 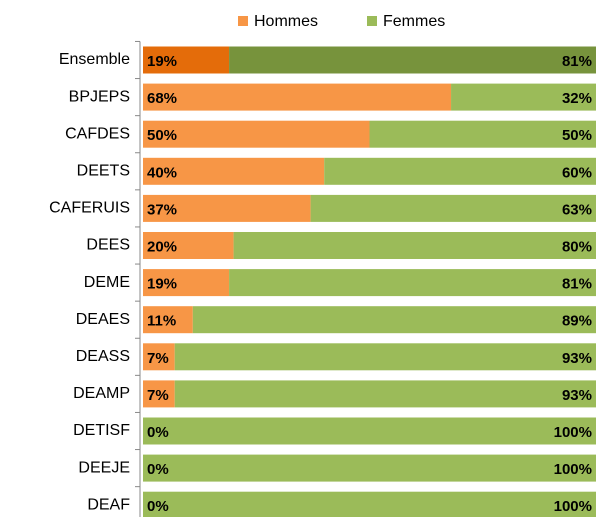 What do you see at coordinates (577, 209) in the screenshot?
I see `value-label: 63%` at bounding box center [577, 209].